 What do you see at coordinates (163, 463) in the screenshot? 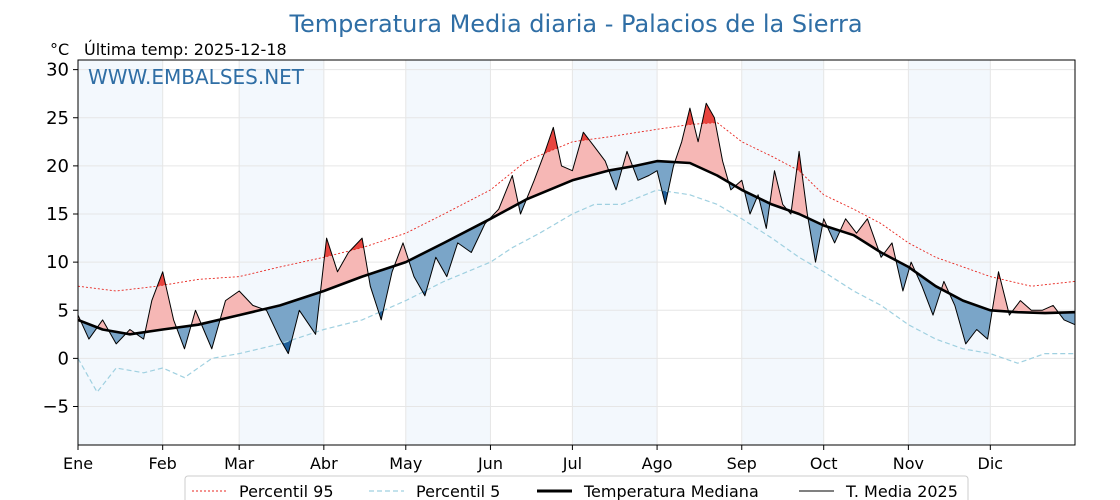
I see `x-tick-label: Feb` at bounding box center [163, 463].